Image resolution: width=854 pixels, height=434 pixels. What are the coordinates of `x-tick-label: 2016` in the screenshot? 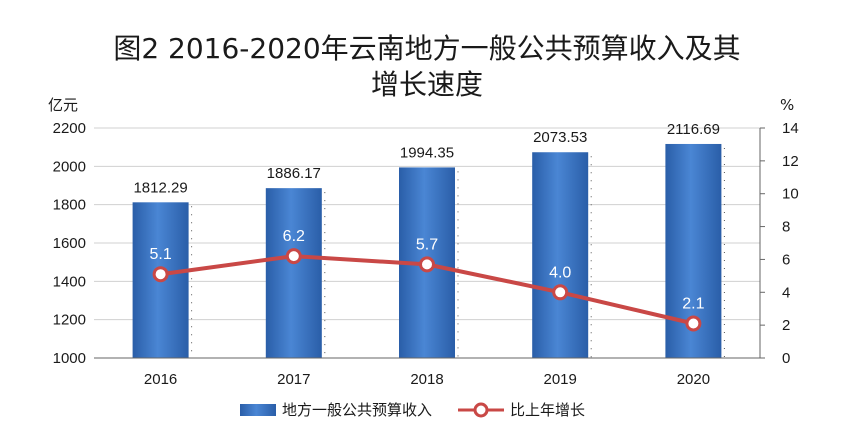 It's located at (160, 379).